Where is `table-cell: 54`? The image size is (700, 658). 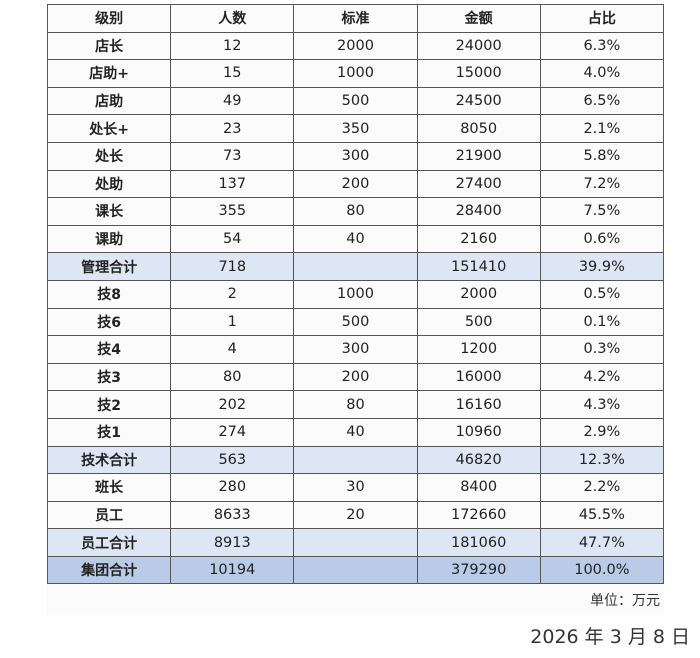
table-cell: 54 is located at coordinates (232, 239).